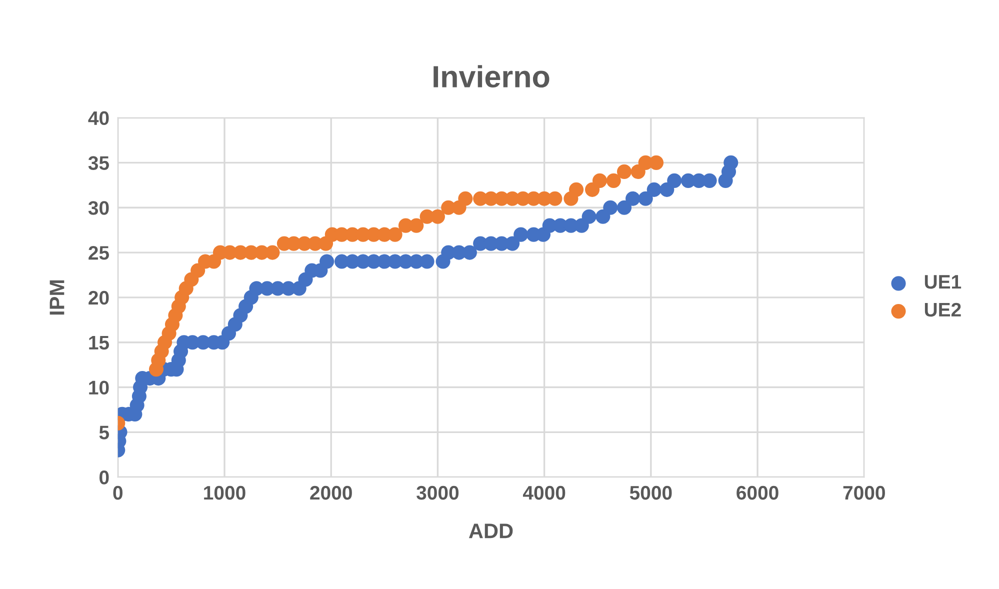 The image size is (999, 589). What do you see at coordinates (225, 493) in the screenshot?
I see `x-tick-label: 1000` at bounding box center [225, 493].